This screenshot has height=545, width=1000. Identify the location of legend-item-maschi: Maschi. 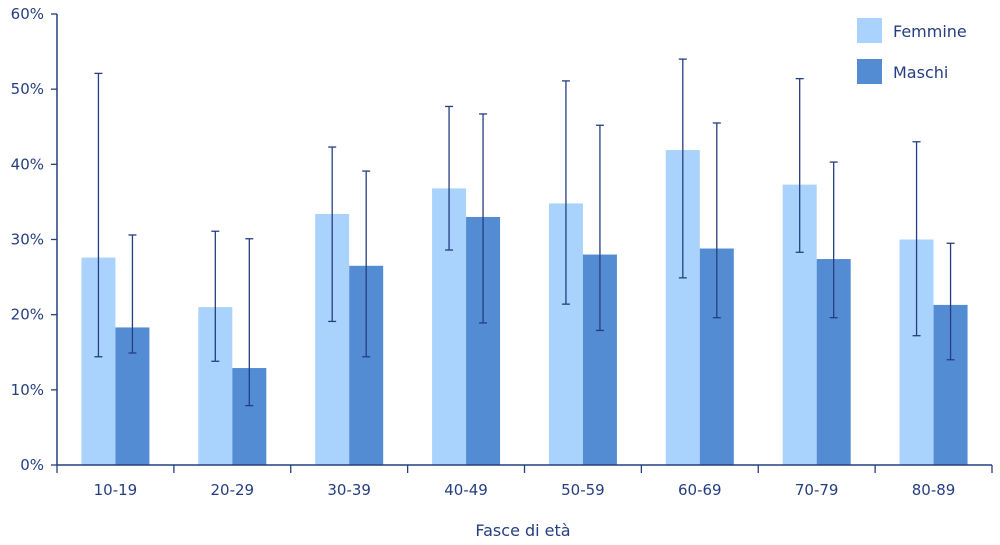
(902, 71).